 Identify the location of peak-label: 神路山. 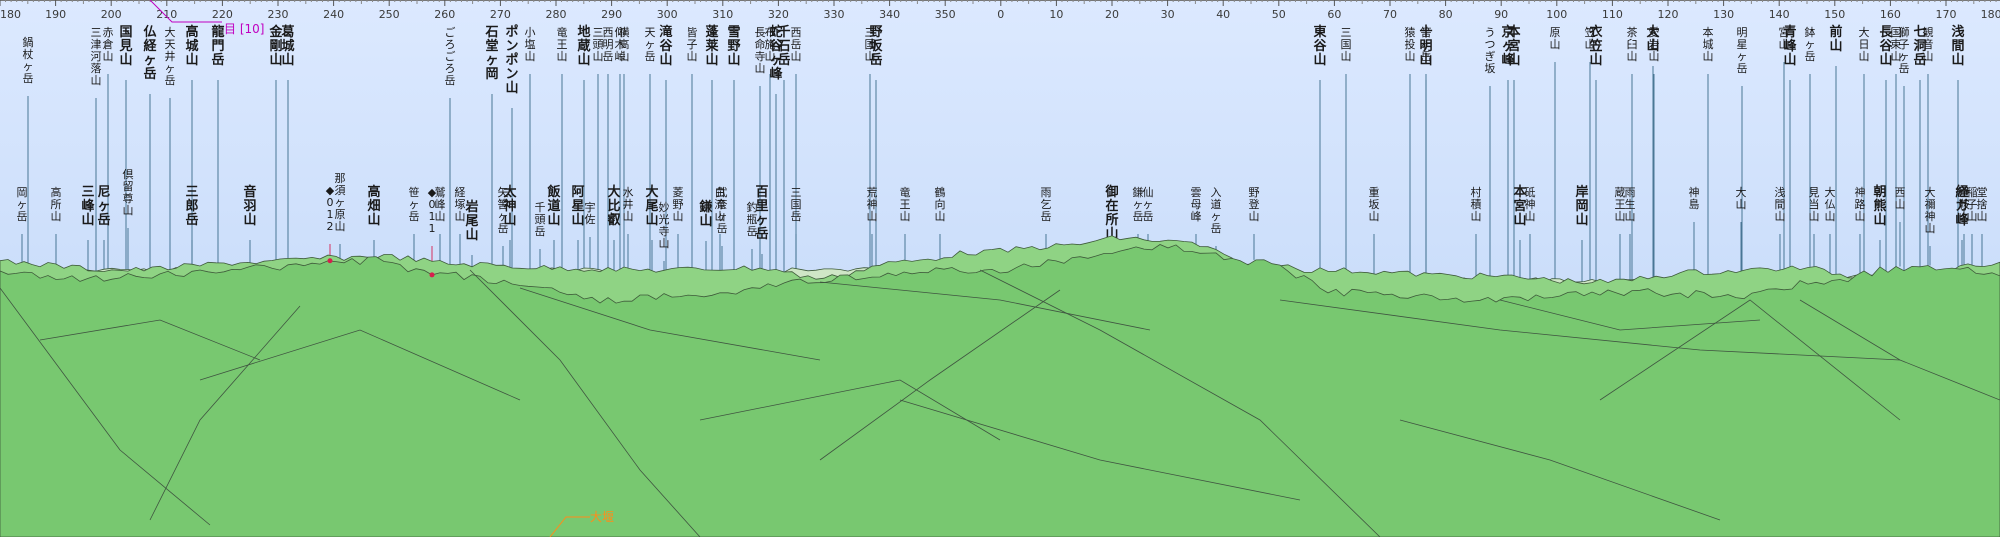
(1860, 204).